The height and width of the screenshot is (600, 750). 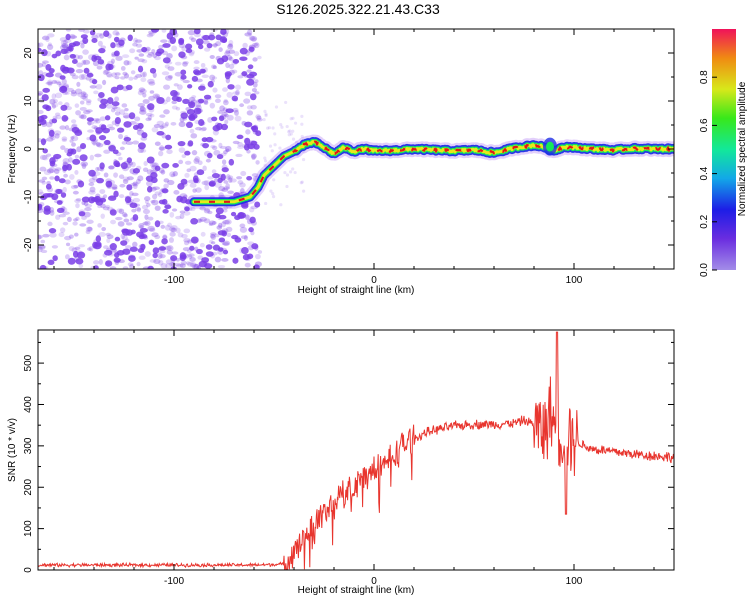 What do you see at coordinates (550, 146) in the screenshot?
I see `ridge-blob-core` at bounding box center [550, 146].